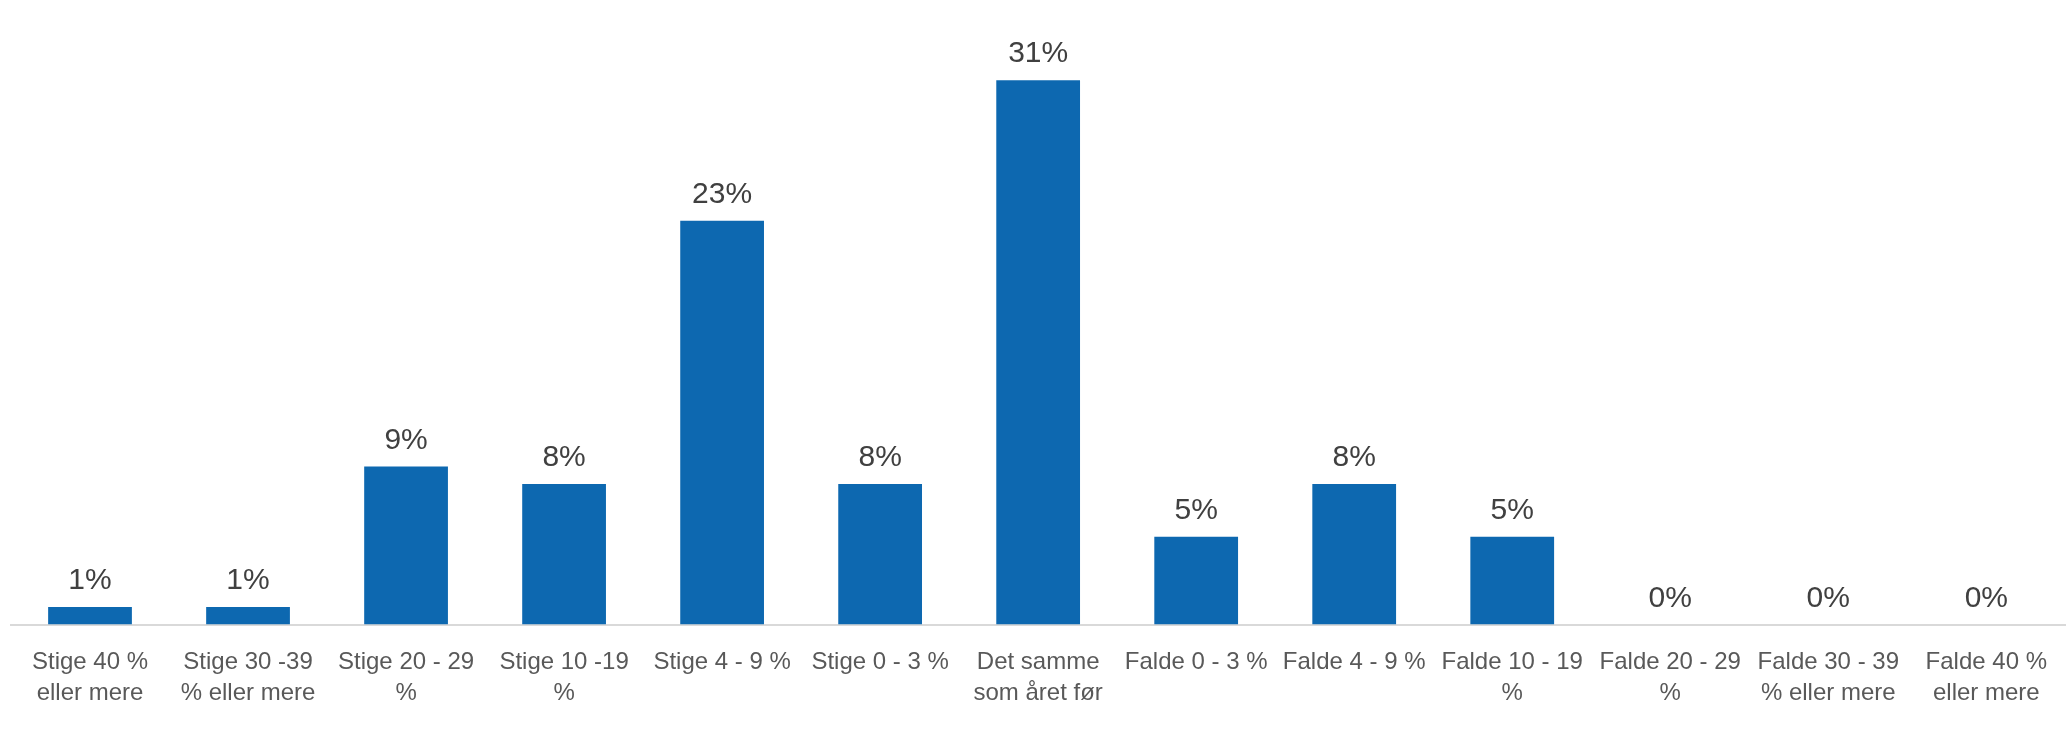 The height and width of the screenshot is (731, 2069). What do you see at coordinates (564, 676) in the screenshot?
I see `x-tick-label: Stige 10 -19 %` at bounding box center [564, 676].